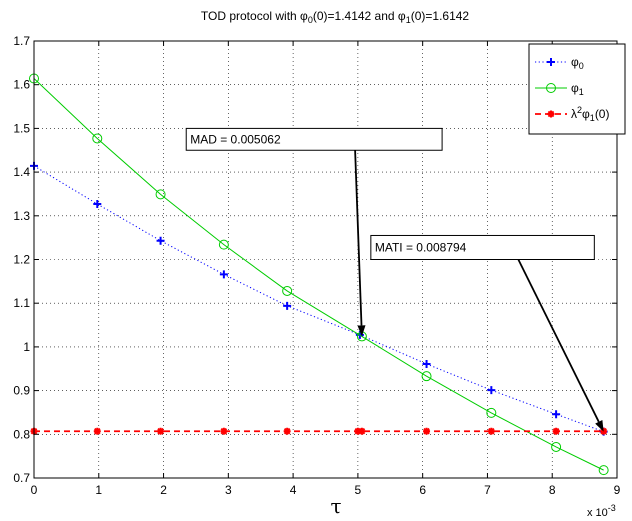 The image size is (632, 521). I want to click on annotation-text-mati: MATI = 0.008794, so click(421, 247).